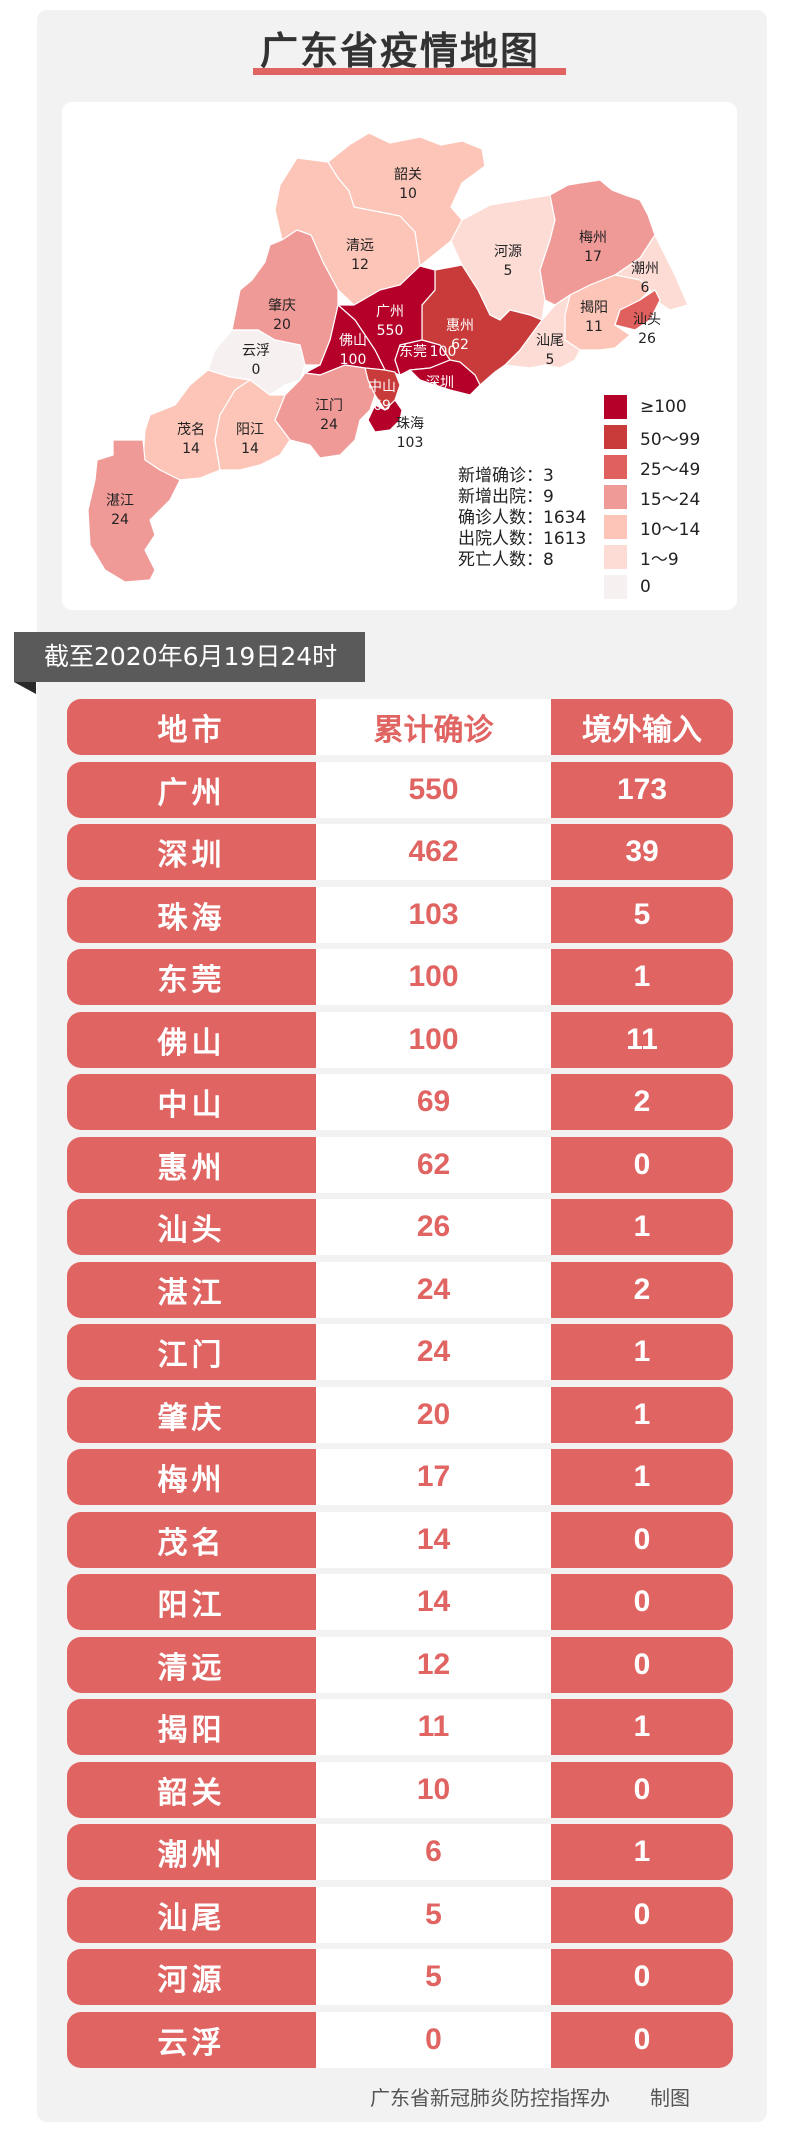  Describe the element at coordinates (642, 789) in the screenshot. I see `imported-cell: 173` at that location.